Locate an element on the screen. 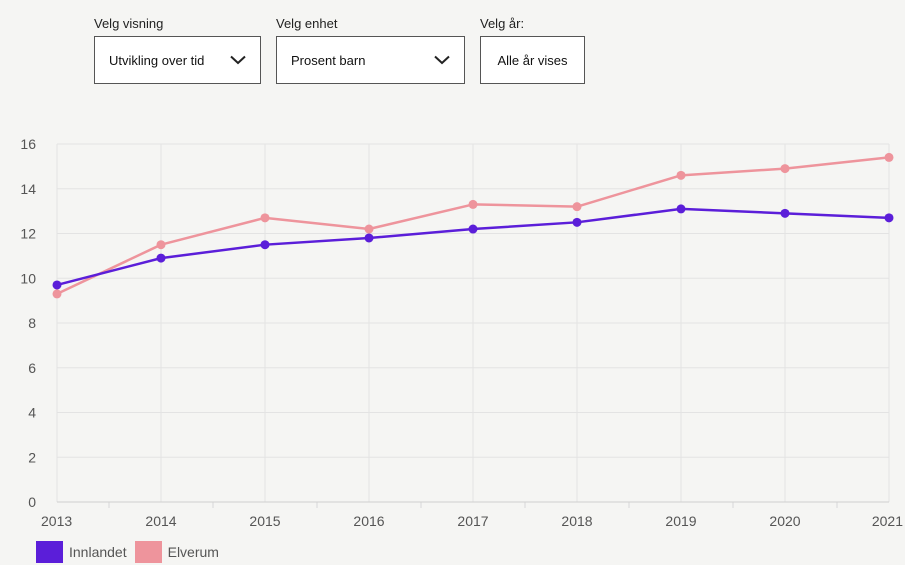 Image resolution: width=905 pixels, height=565 pixels. legend: Innlandet Elverum is located at coordinates (131, 552).